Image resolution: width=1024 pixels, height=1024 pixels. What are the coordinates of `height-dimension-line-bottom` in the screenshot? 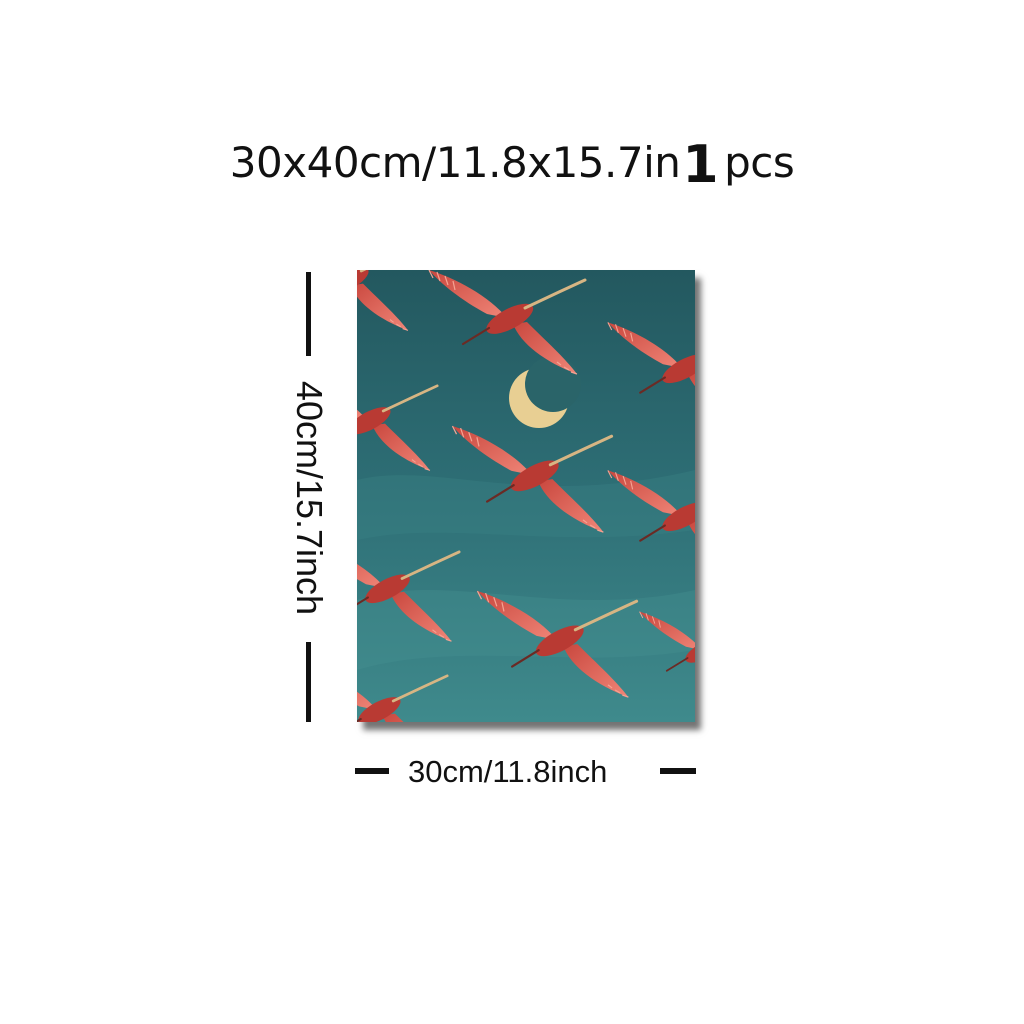 It's located at (308, 682).